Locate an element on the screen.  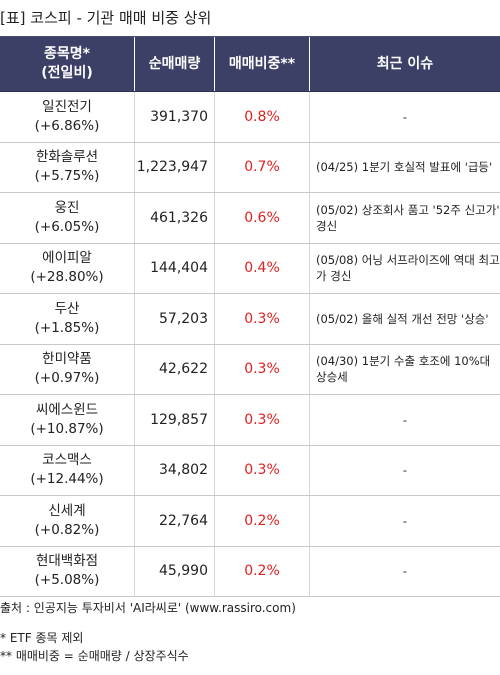
stock-change: (+0.97%) is located at coordinates (67, 378).